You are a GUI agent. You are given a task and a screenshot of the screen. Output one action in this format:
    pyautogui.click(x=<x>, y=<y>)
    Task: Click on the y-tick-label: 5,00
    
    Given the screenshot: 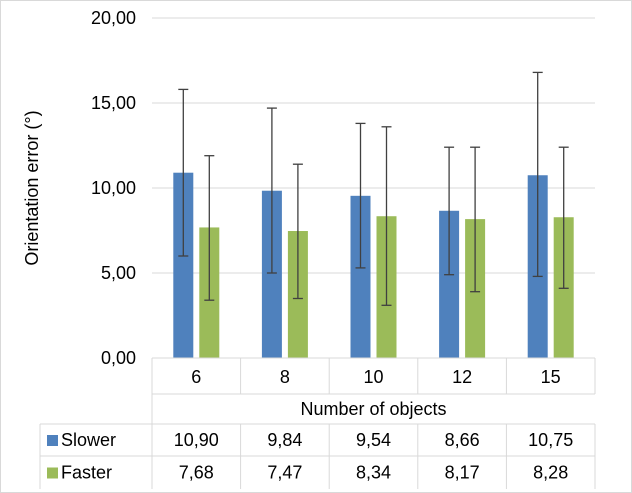 What is the action you would take?
    pyautogui.click(x=118, y=273)
    